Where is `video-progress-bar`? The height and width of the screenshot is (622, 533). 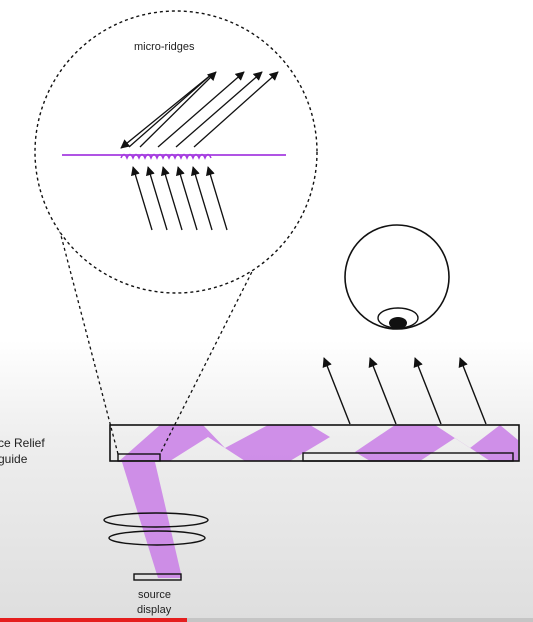
video-progress-bar is located at coordinates (266, 620).